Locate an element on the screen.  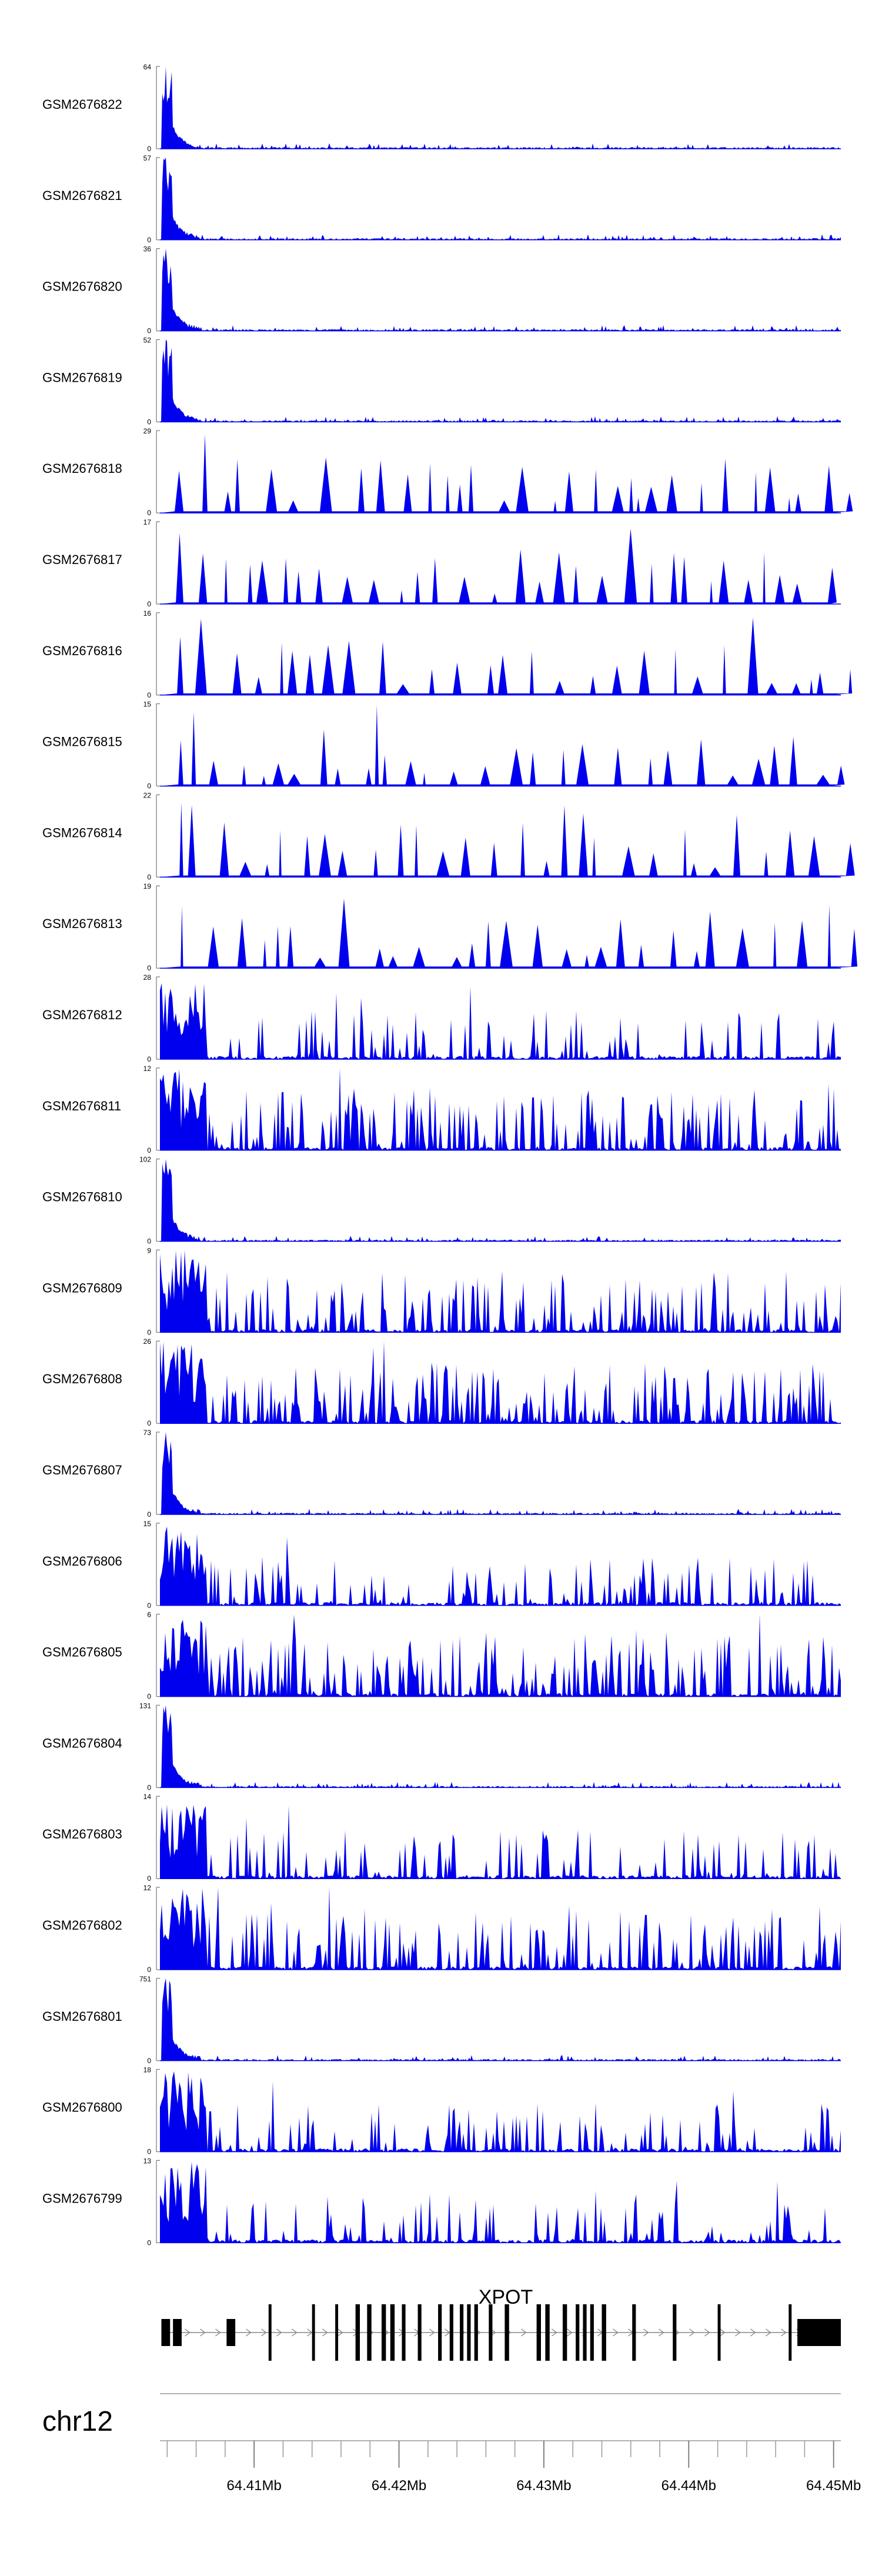
track-label: GSM2676809 is located at coordinates (82, 1287).